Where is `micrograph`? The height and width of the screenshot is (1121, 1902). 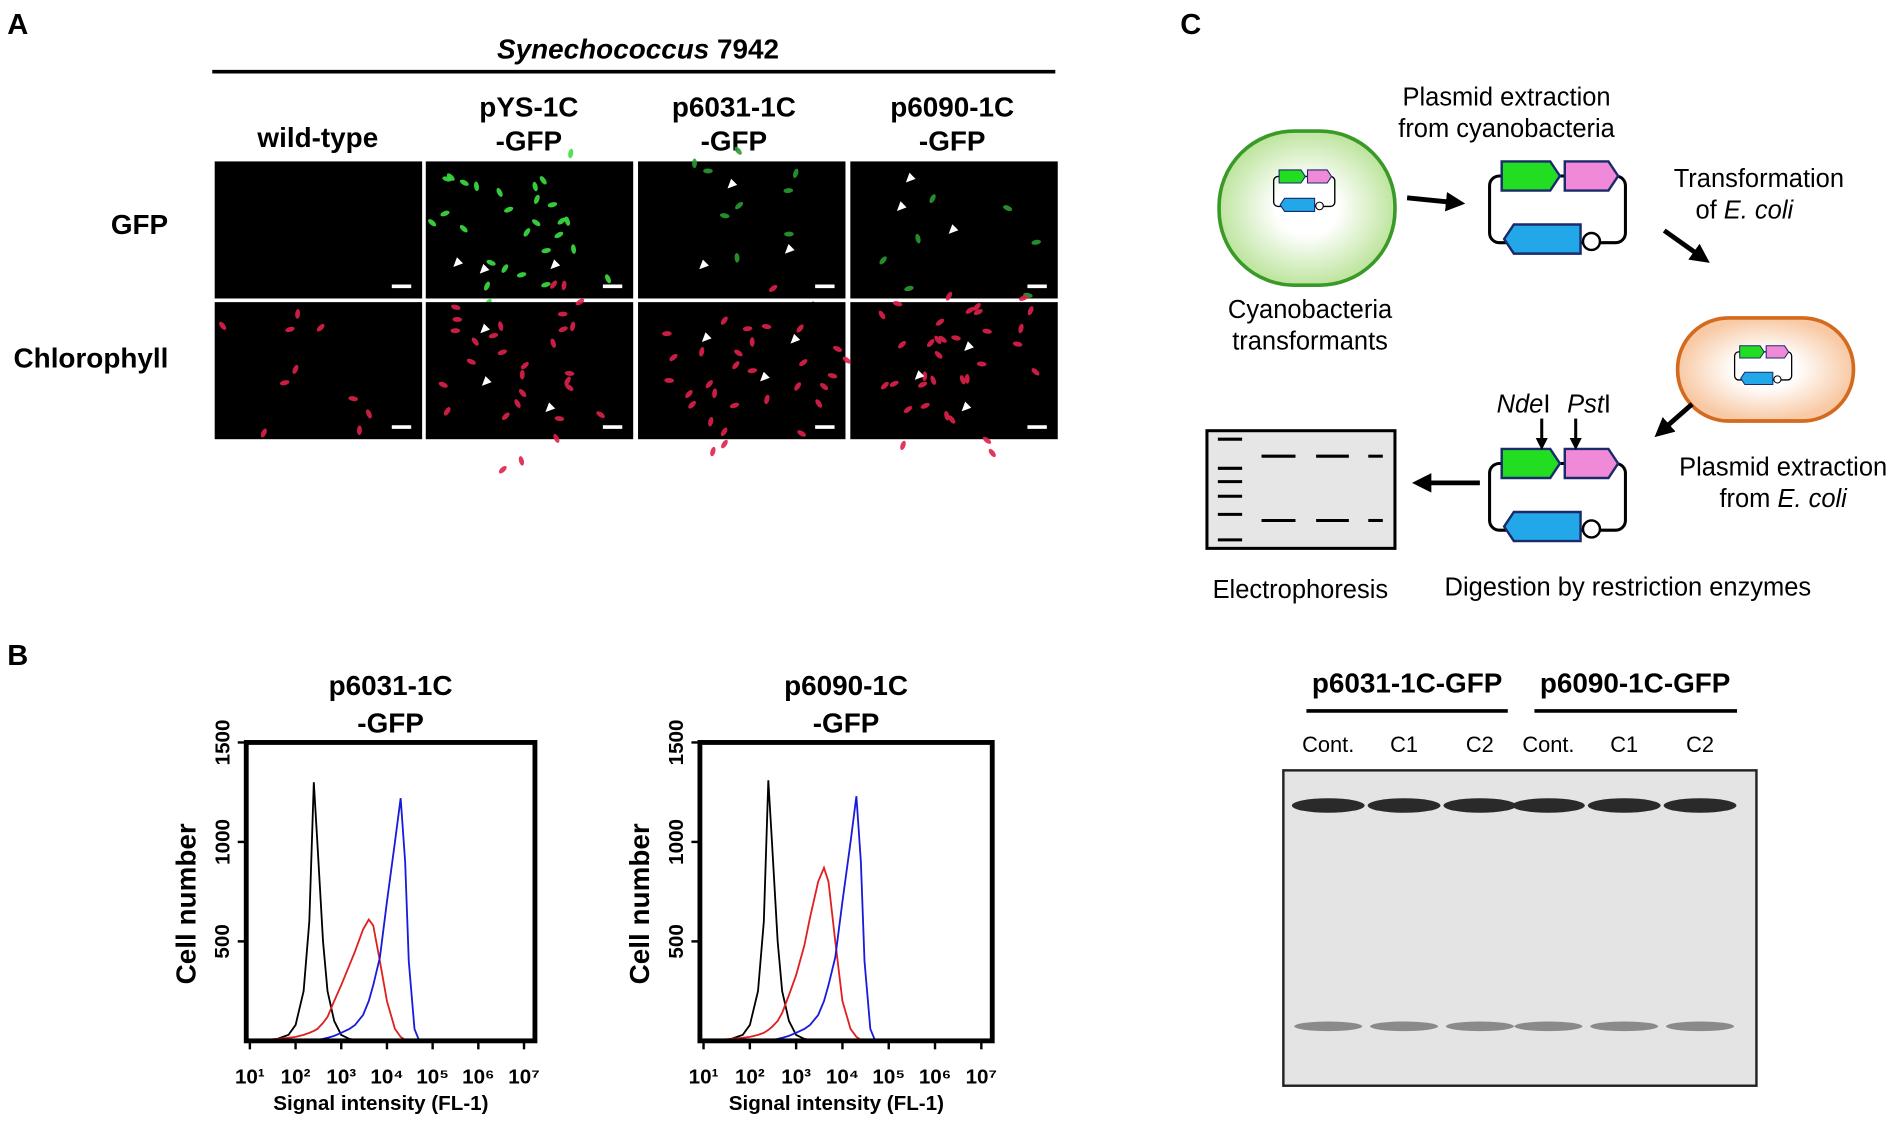
micrograph is located at coordinates (742, 371).